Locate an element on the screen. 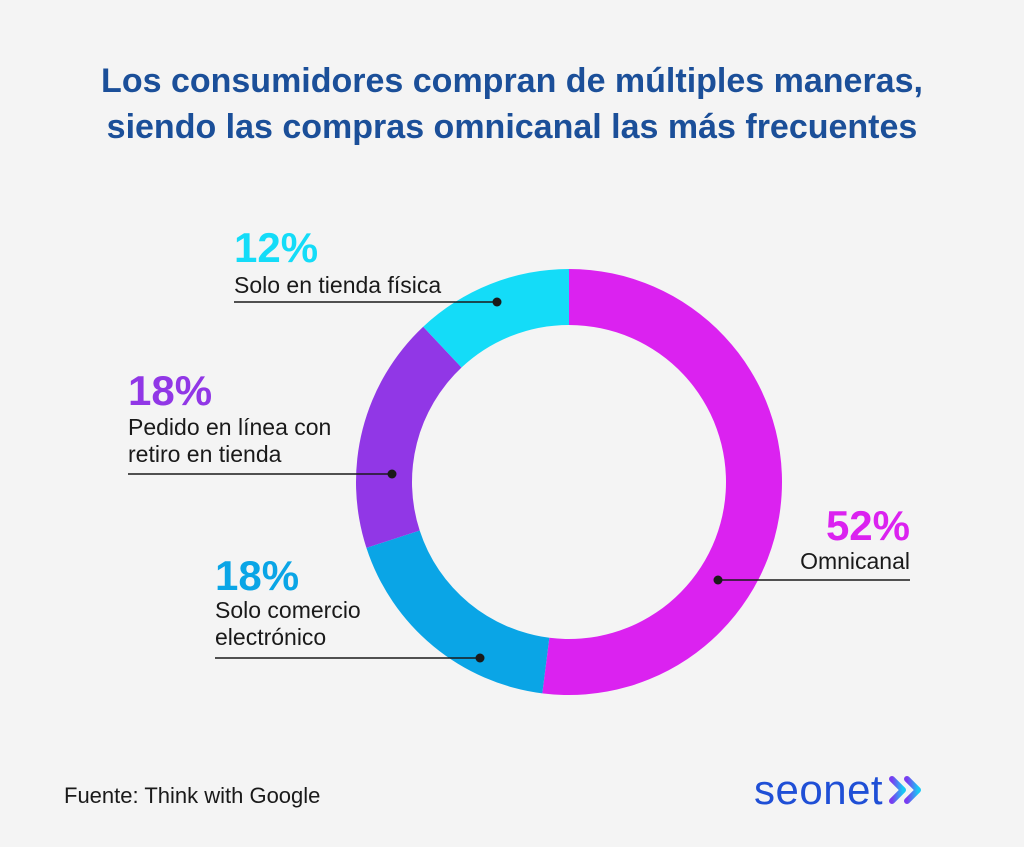 This screenshot has height=847, width=1024. slice-percent-ecommerce: 18% is located at coordinates (257, 575).